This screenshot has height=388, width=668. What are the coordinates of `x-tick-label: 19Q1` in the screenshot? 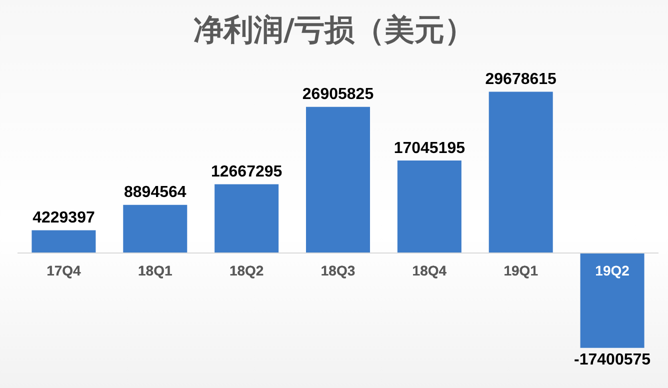 It's located at (521, 270).